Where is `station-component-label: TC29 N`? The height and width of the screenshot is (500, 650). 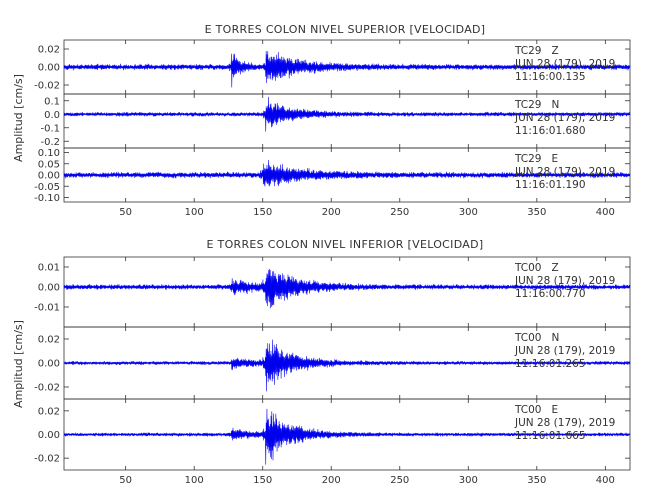
station-component-label: TC29 N is located at coordinates (536, 105).